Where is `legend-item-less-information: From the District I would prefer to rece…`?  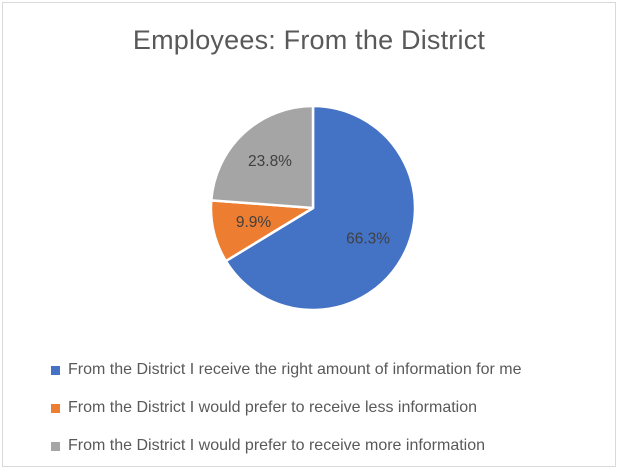 legend-item-less-information: From the District I would prefer to rece… is located at coordinates (286, 408).